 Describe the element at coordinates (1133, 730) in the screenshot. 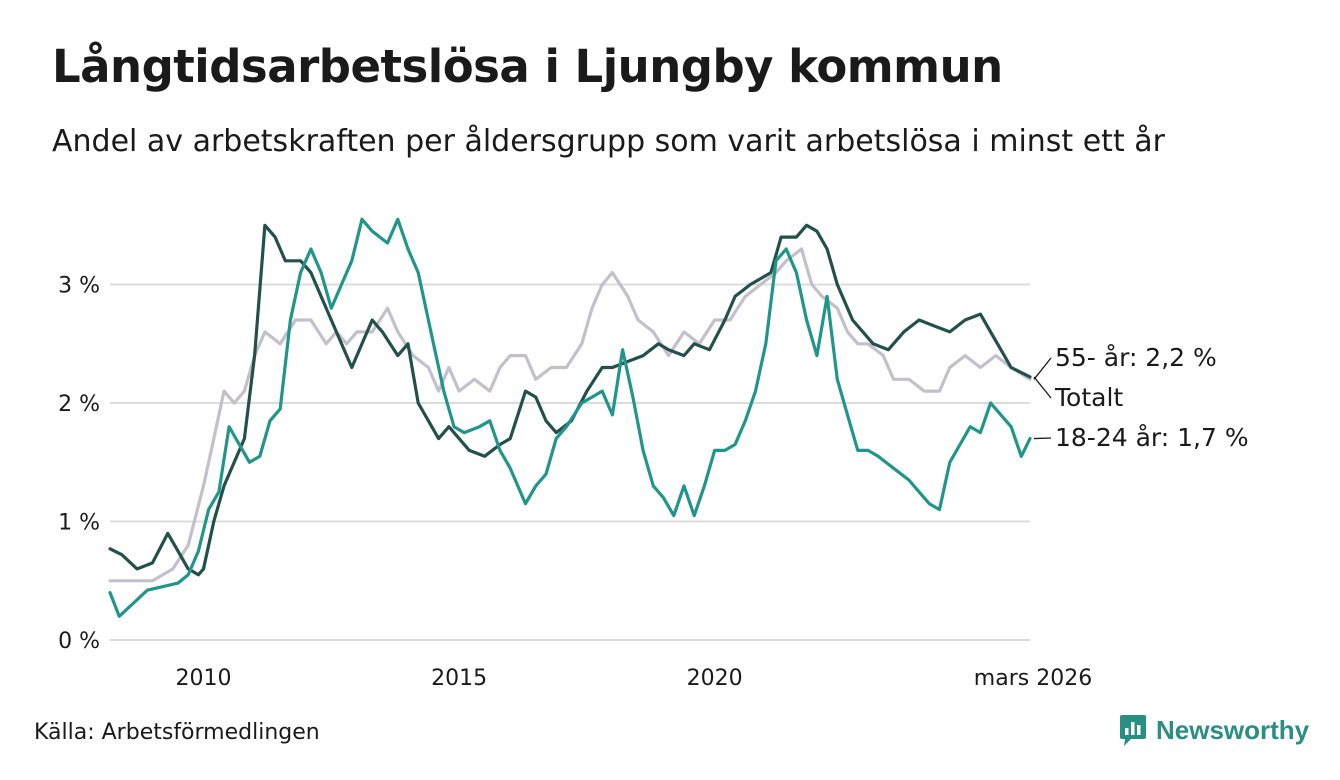

I see `bar-chart-logo-icon` at that location.